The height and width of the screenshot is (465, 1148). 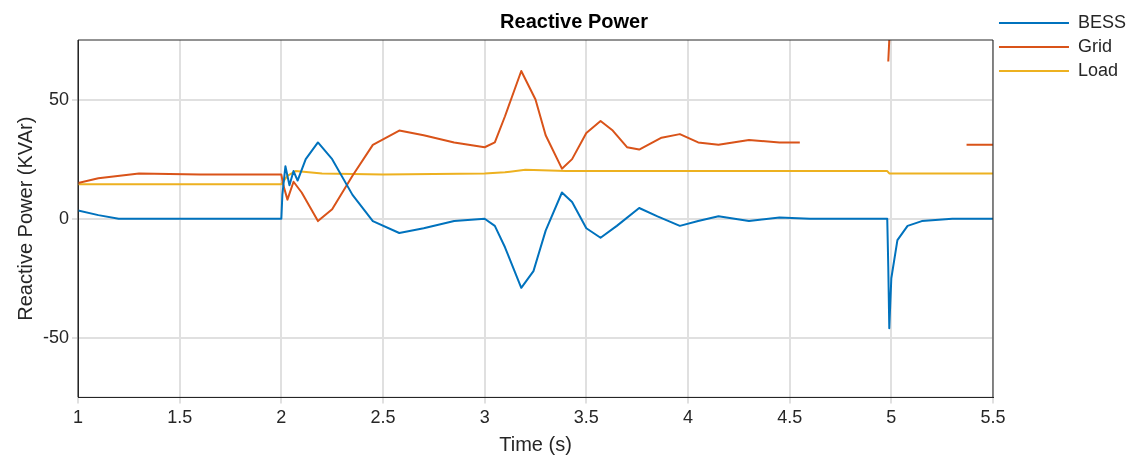 What do you see at coordinates (180, 417) in the screenshot?
I see `x-tick-label: 1.5` at bounding box center [180, 417].